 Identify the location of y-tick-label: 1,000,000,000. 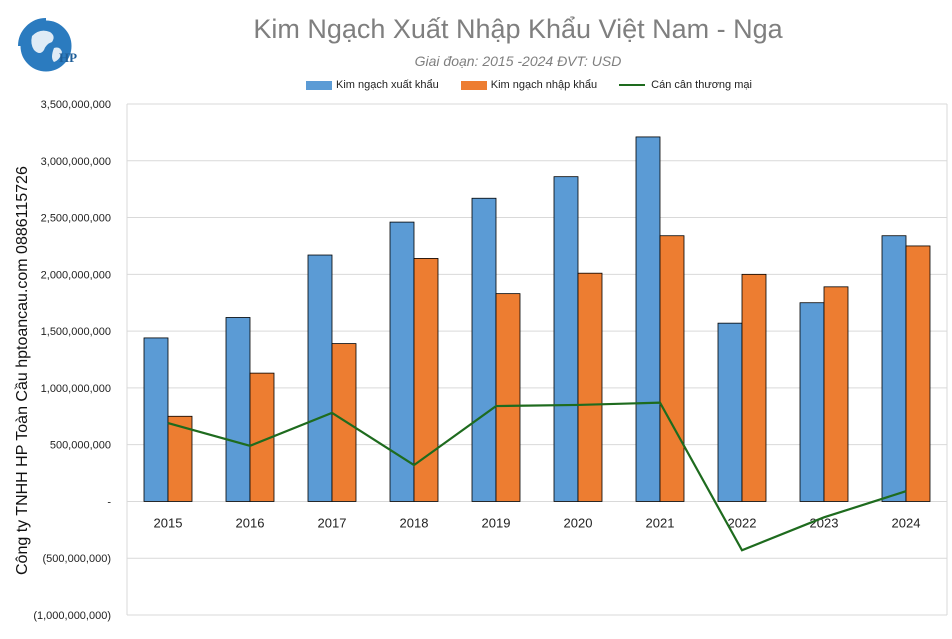
(76, 389).